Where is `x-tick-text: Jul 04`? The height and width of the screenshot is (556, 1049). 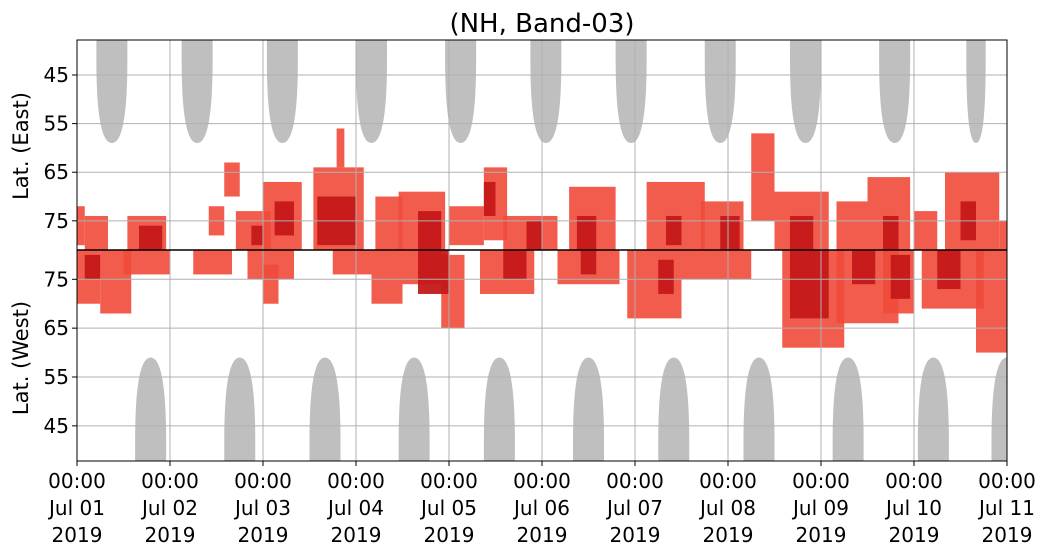
x-tick-text: Jul 04 is located at coordinates (355, 508).